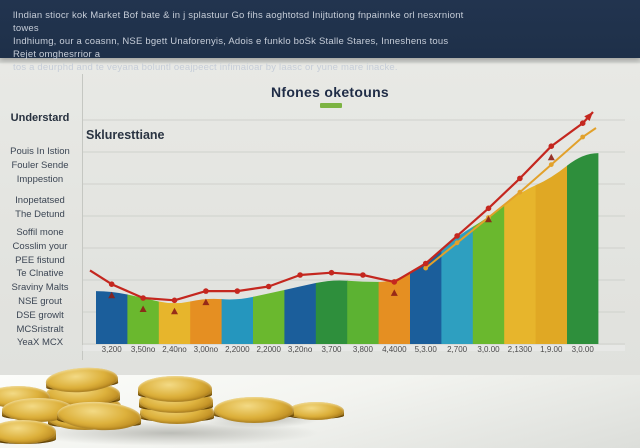 This screenshot has height=448, width=640. Describe the element at coordinates (40, 288) in the screenshot. I see `sidebar-item: Sraviny Malts` at that location.